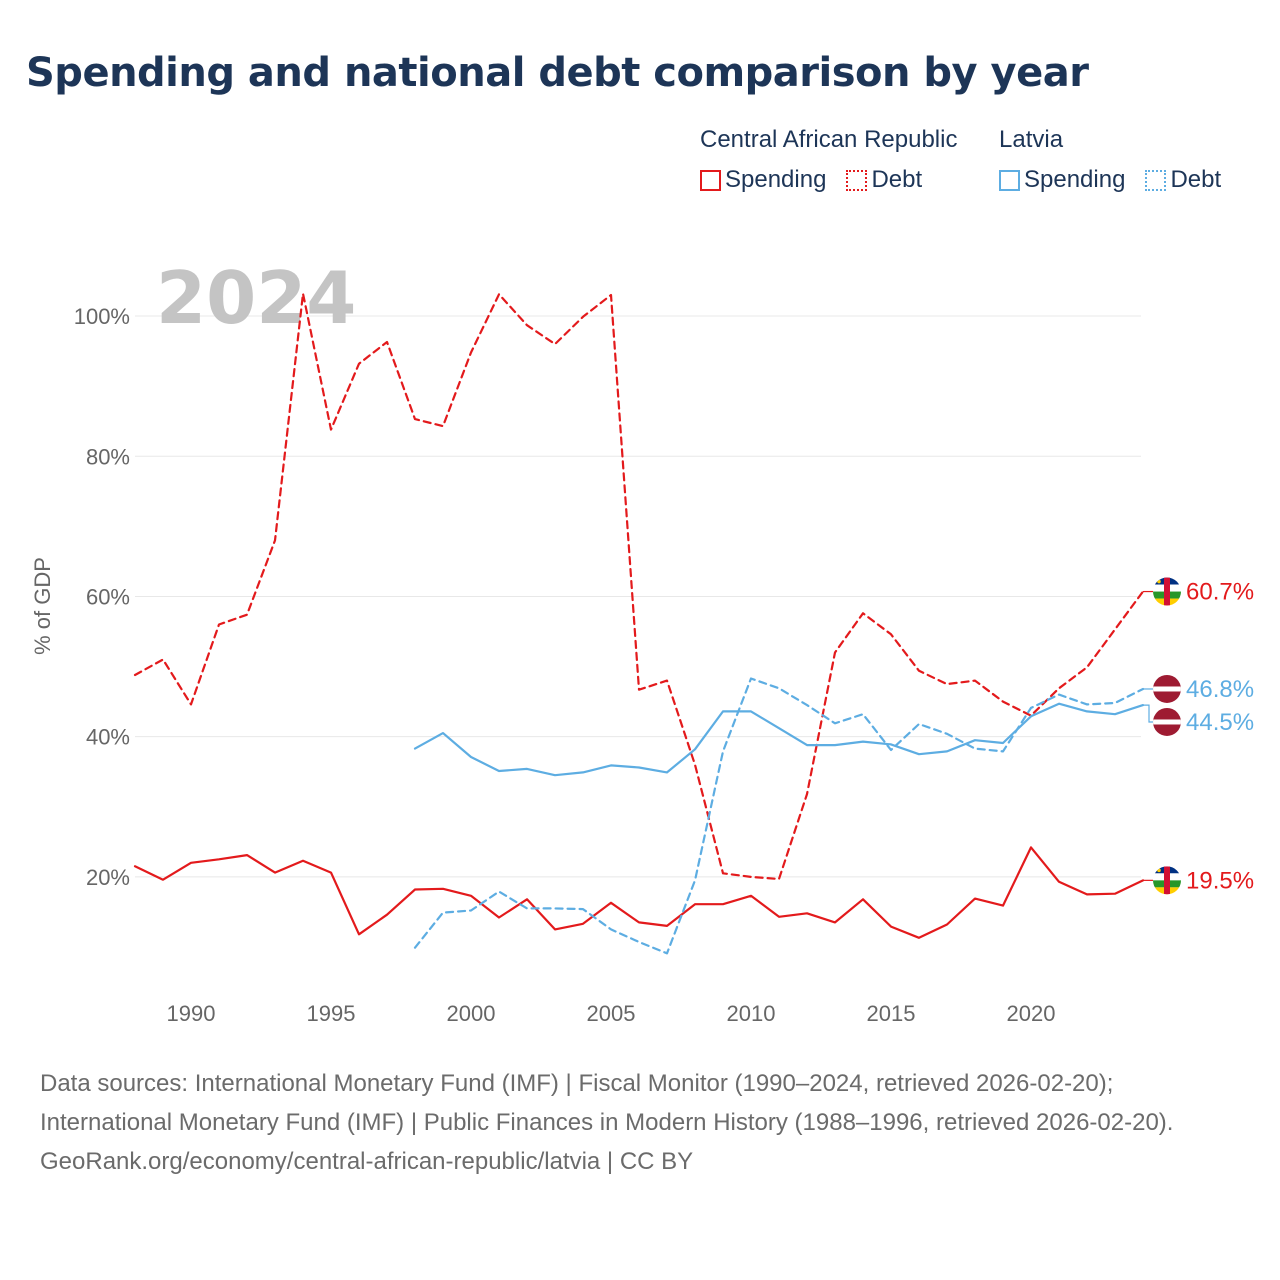 This screenshot has width=1280, height=1280. What do you see at coordinates (1220, 880) in the screenshot?
I see `end-label-central-african-republic-spending: 19.5%` at bounding box center [1220, 880].